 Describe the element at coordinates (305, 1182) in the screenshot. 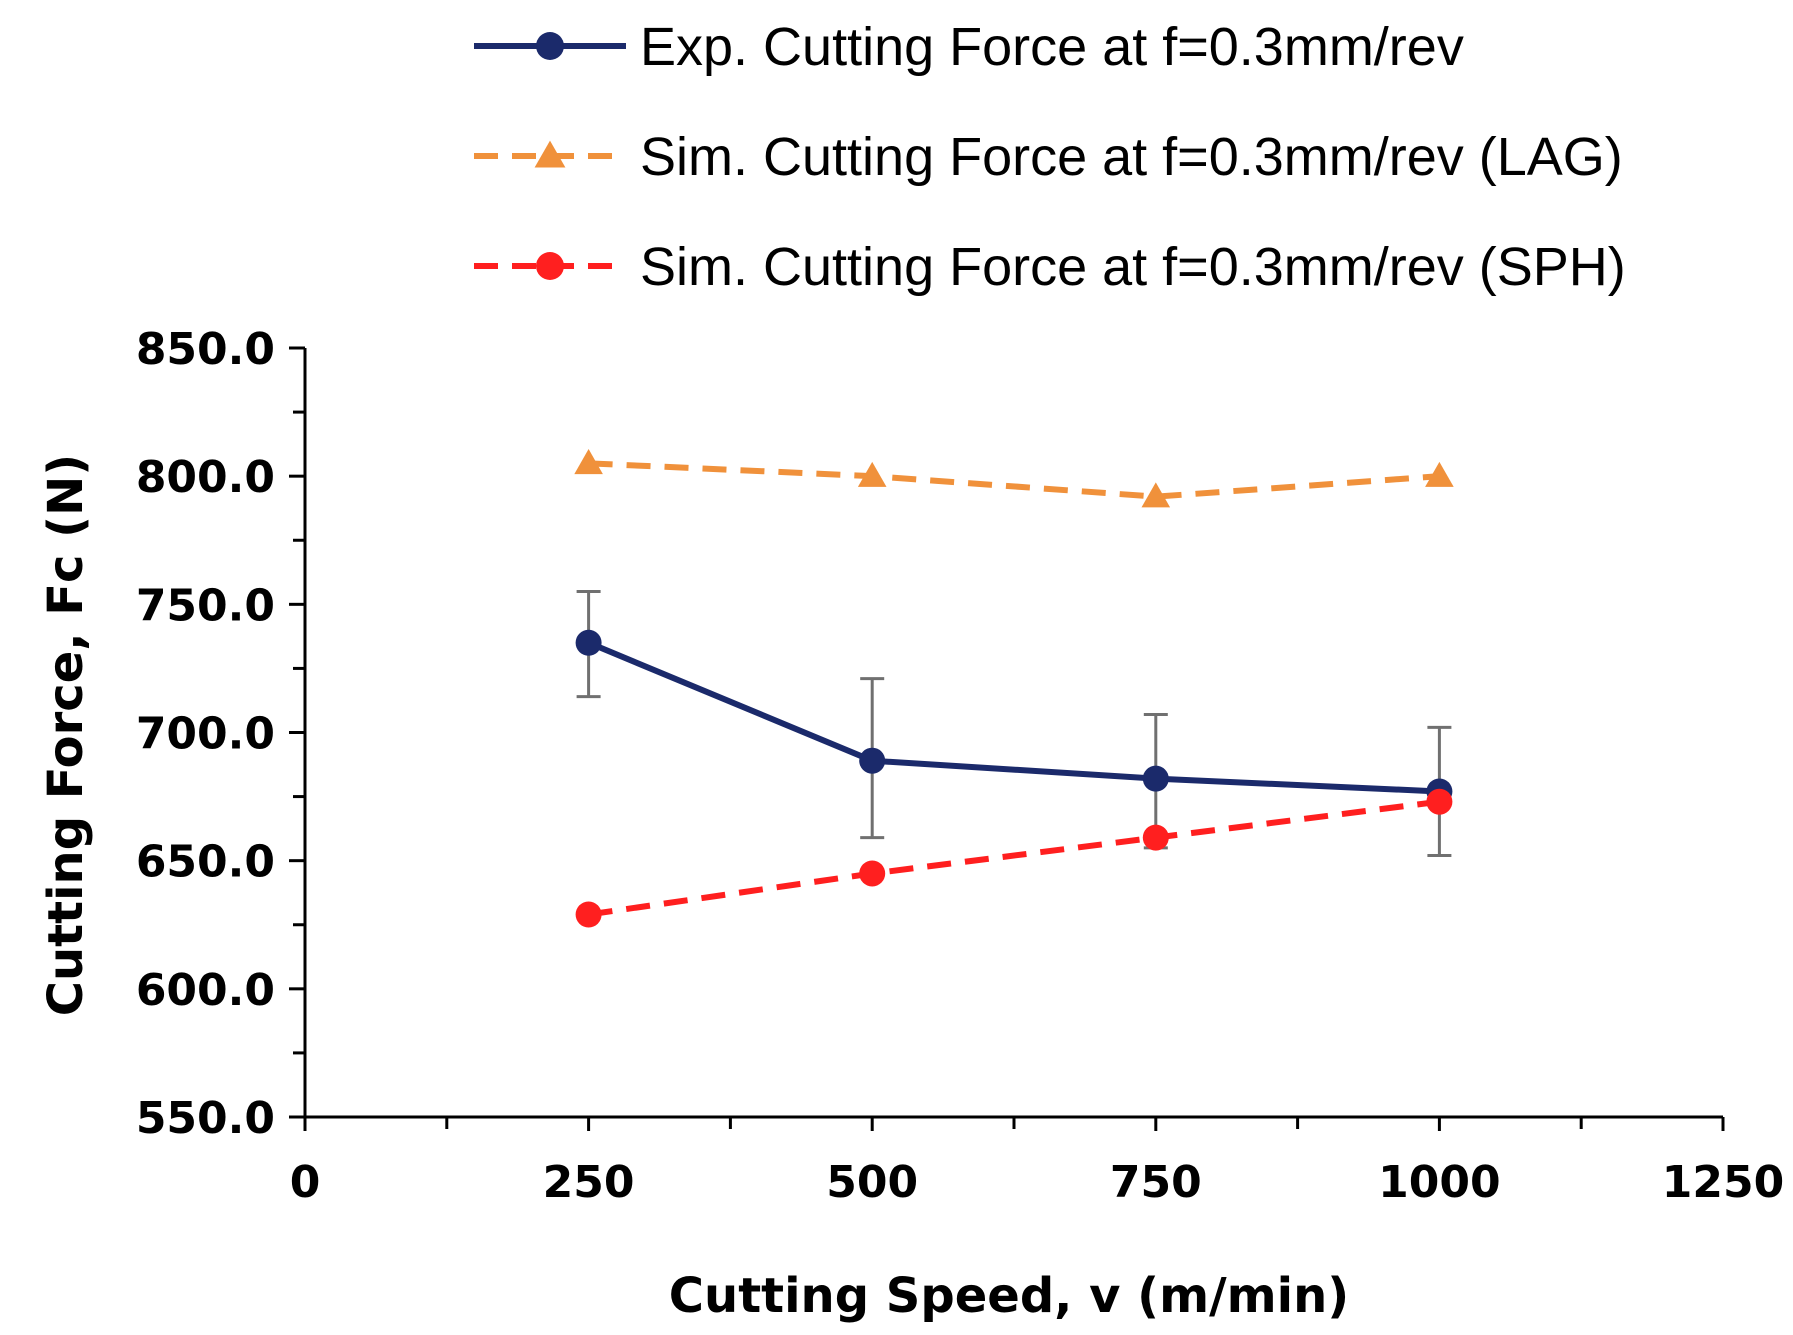

I see `x-tick-label: 0` at that location.